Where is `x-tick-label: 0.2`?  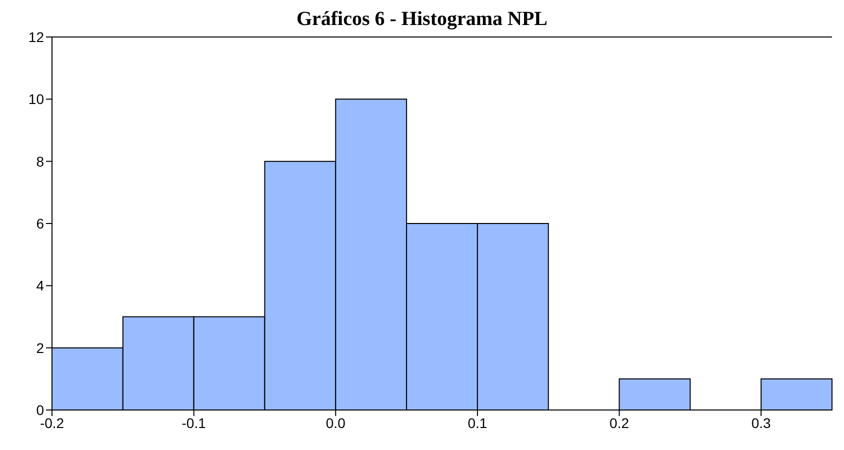 x-tick-label: 0.2 is located at coordinates (620, 422).